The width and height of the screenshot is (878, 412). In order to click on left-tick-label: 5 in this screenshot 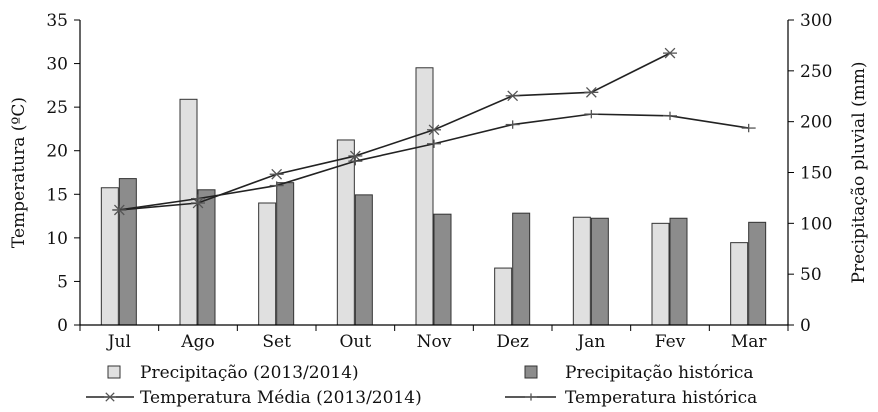, I will do `click(62, 282)`.